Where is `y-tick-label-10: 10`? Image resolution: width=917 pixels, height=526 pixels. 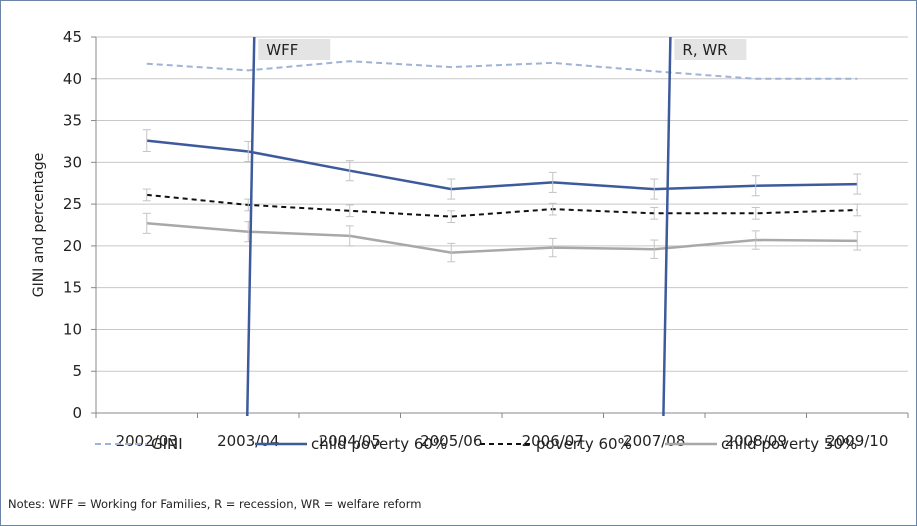
y-tick-label-10: 10 is located at coordinates (72, 329).